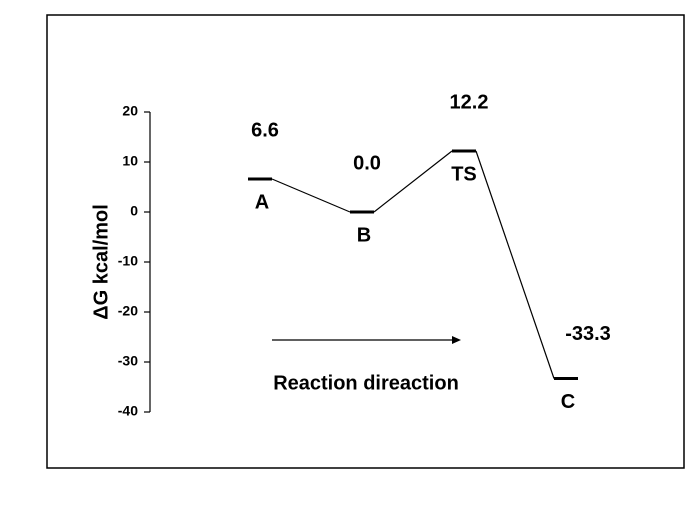 Image resolution: width=700 pixels, height=505 pixels. Describe the element at coordinates (262, 202) in the screenshot. I see `category-label: A` at that location.